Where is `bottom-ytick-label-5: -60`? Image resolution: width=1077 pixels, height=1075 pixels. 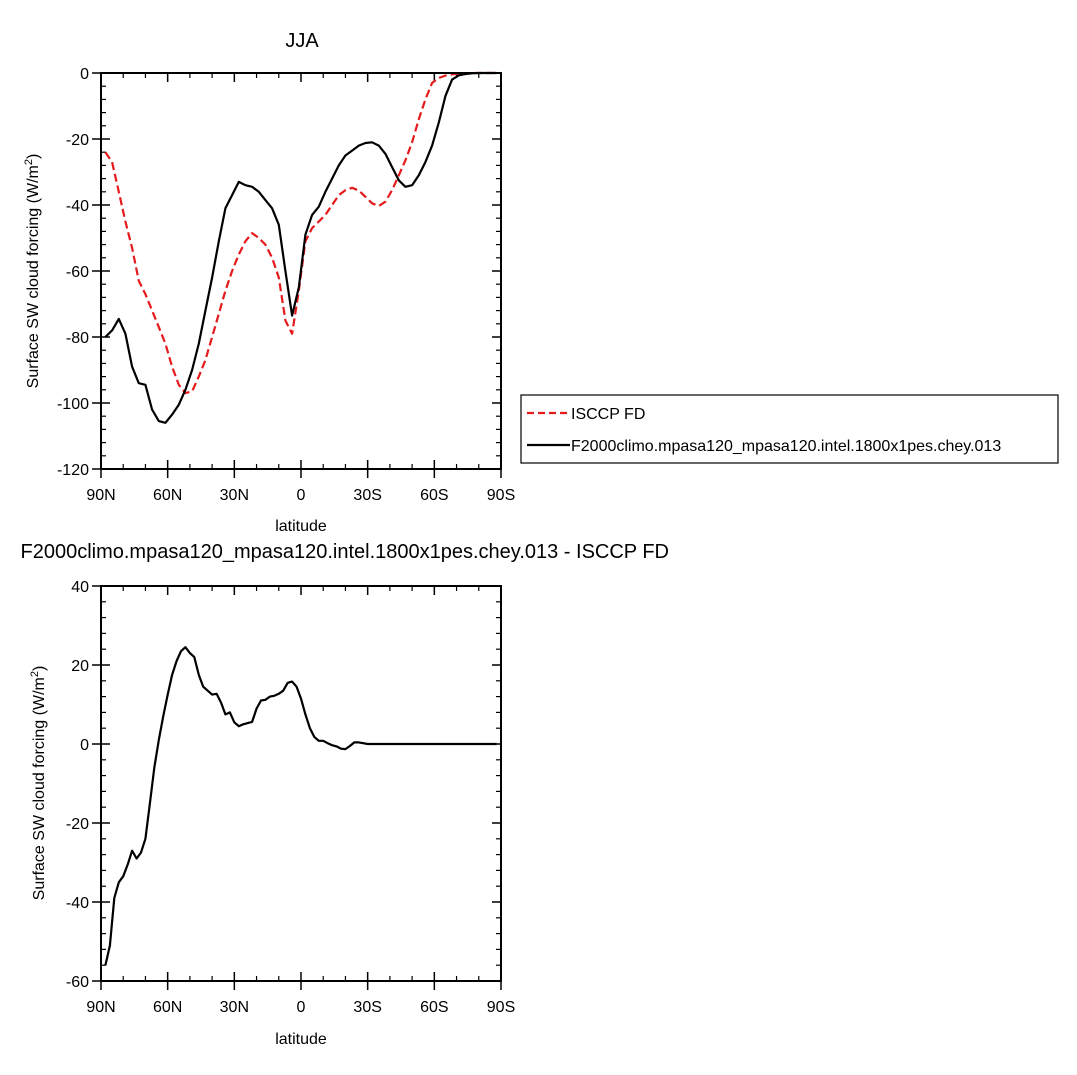
bottom-ytick-label-5: -60 is located at coordinates (77, 982).